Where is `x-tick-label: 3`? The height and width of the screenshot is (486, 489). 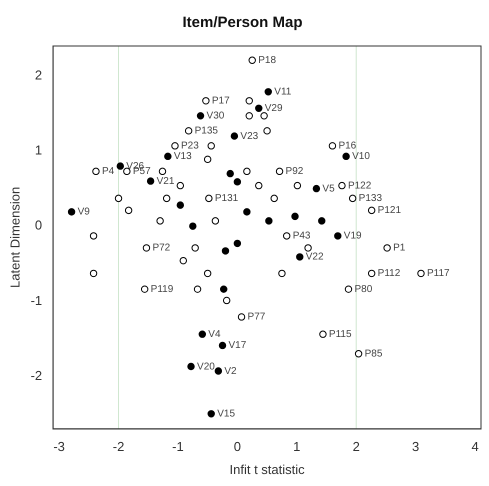
x-tick-label: 3 is located at coordinates (416, 446).